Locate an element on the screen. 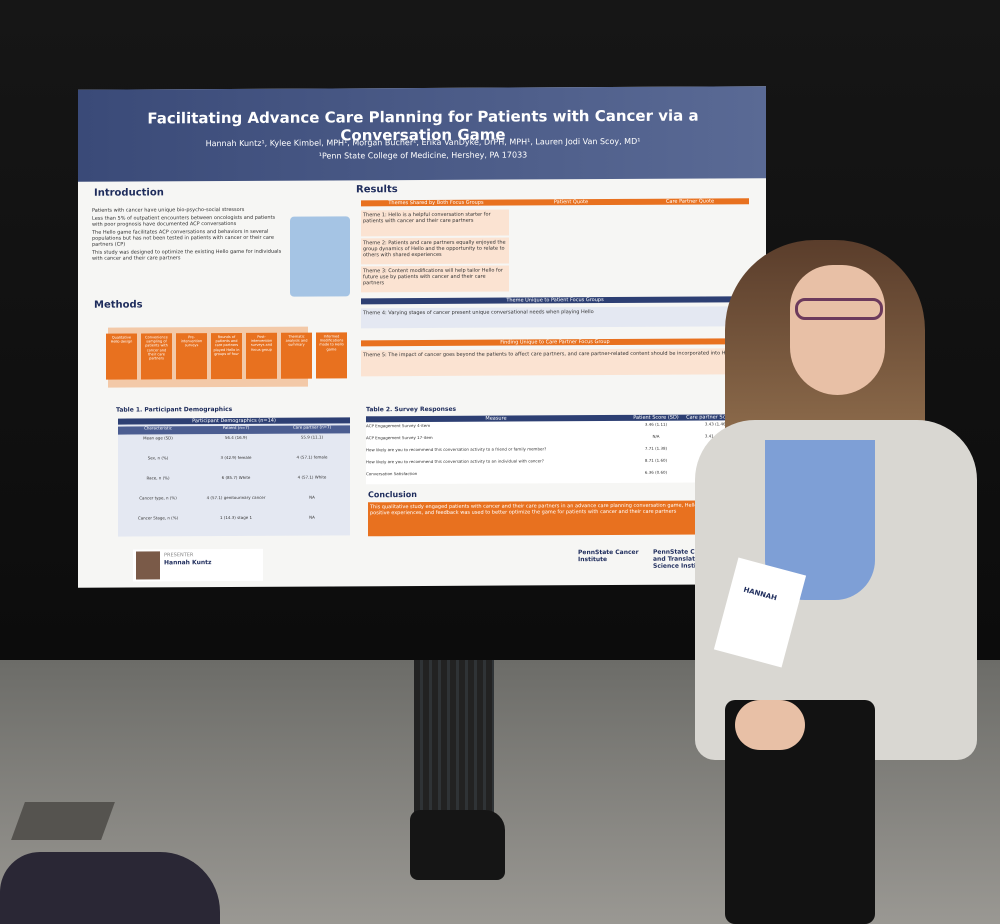 The height and width of the screenshot is (924, 1000). table-cell: 55.9 (11.1) is located at coordinates (312, 437).